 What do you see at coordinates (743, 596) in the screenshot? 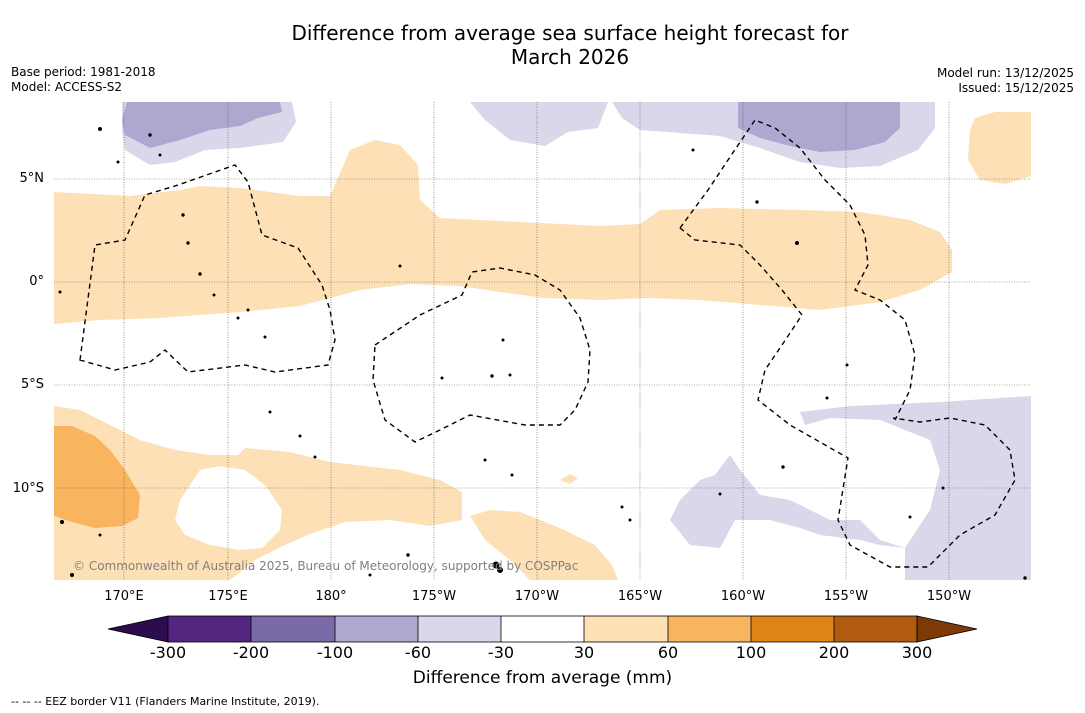
I see `lon-label-160w: 160°W` at bounding box center [743, 596].